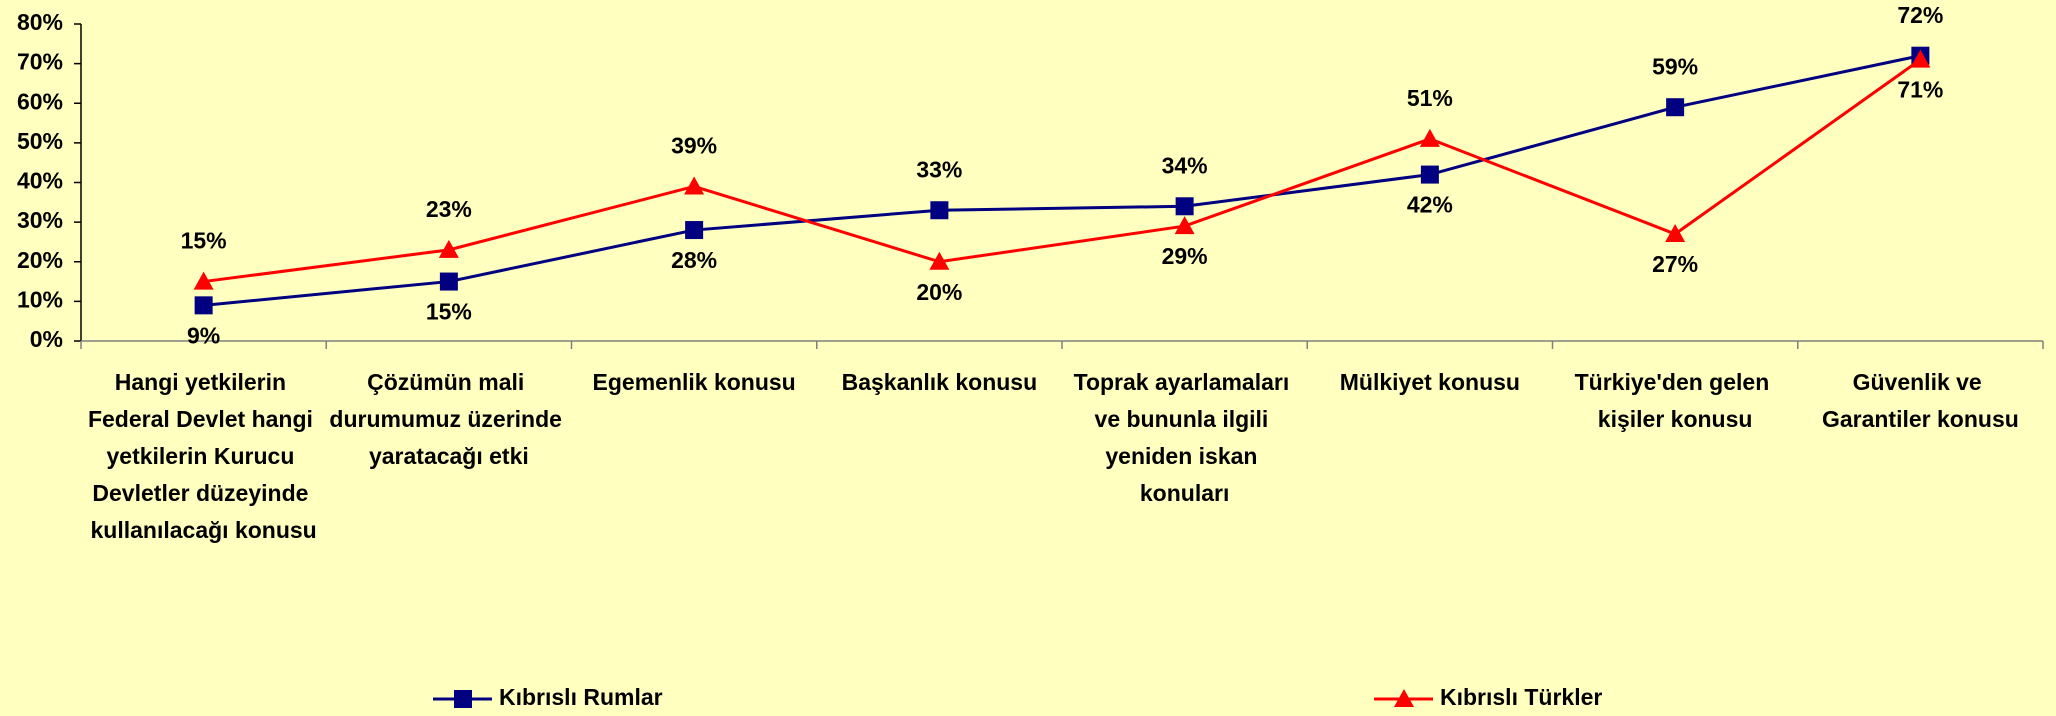  What do you see at coordinates (40, 141) in the screenshot?
I see `y-tick-label: 50%` at bounding box center [40, 141].